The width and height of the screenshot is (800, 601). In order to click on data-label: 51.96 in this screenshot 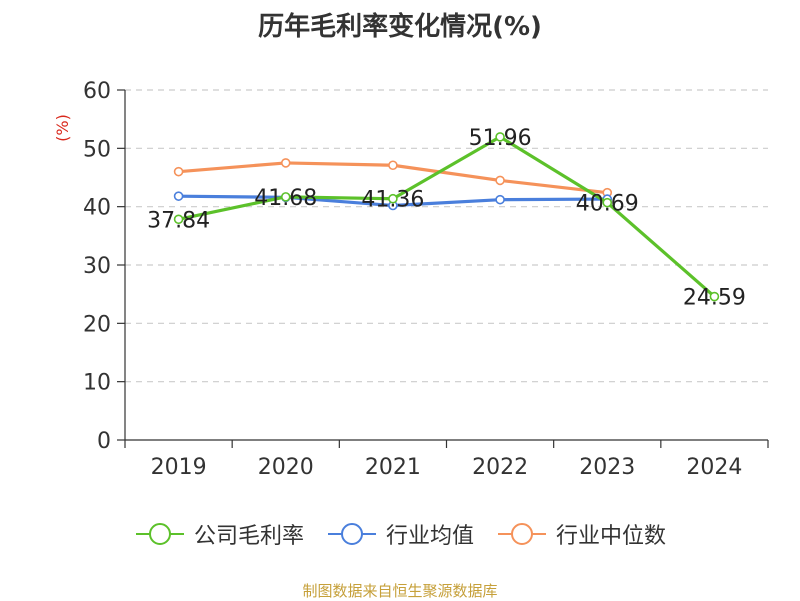, I will do `click(500, 138)`.